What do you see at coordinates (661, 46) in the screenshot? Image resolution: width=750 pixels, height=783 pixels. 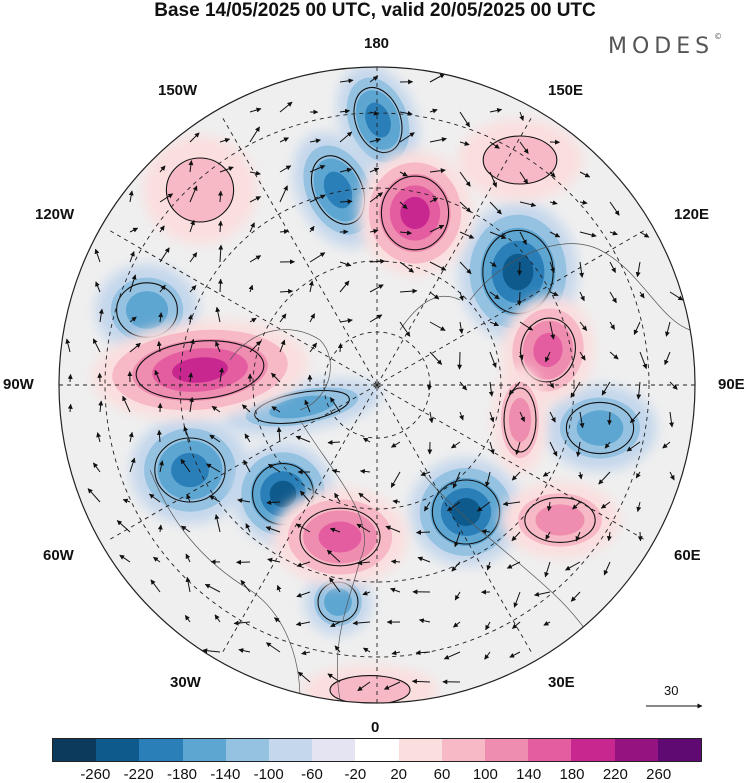 I see `brand-name: MODES` at bounding box center [661, 46].